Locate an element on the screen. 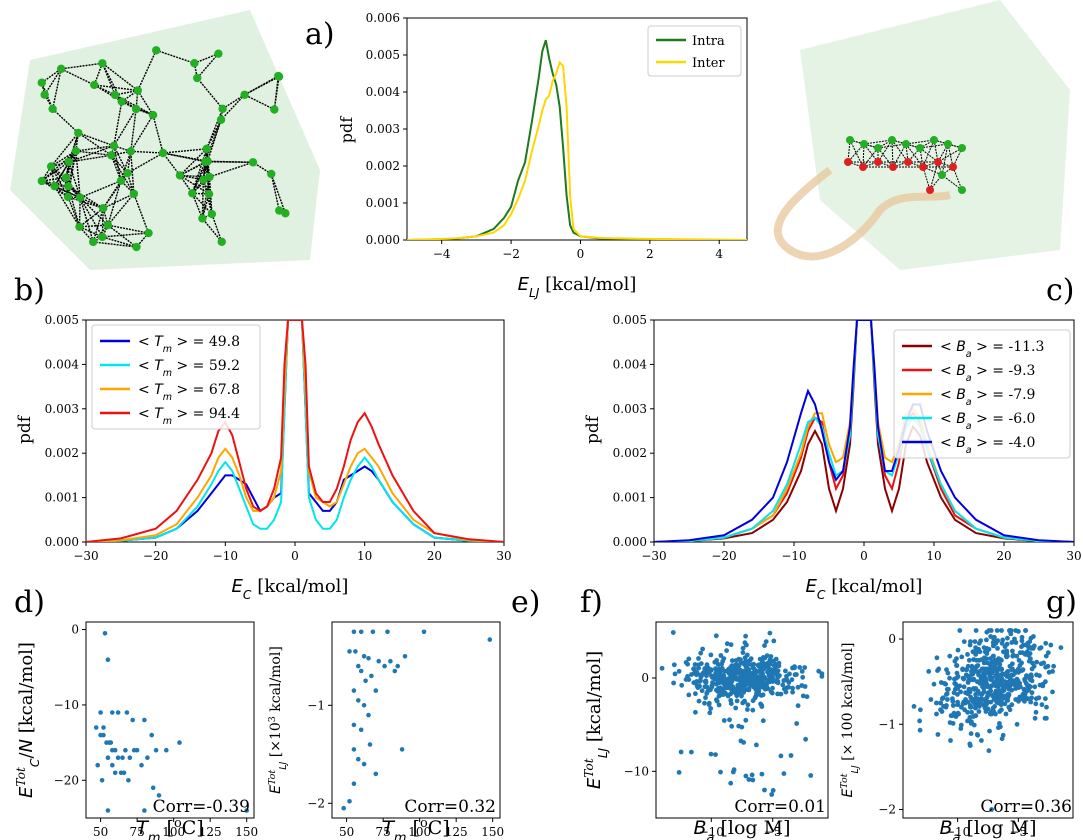  y-tick-label: −1 is located at coordinates (887, 724).